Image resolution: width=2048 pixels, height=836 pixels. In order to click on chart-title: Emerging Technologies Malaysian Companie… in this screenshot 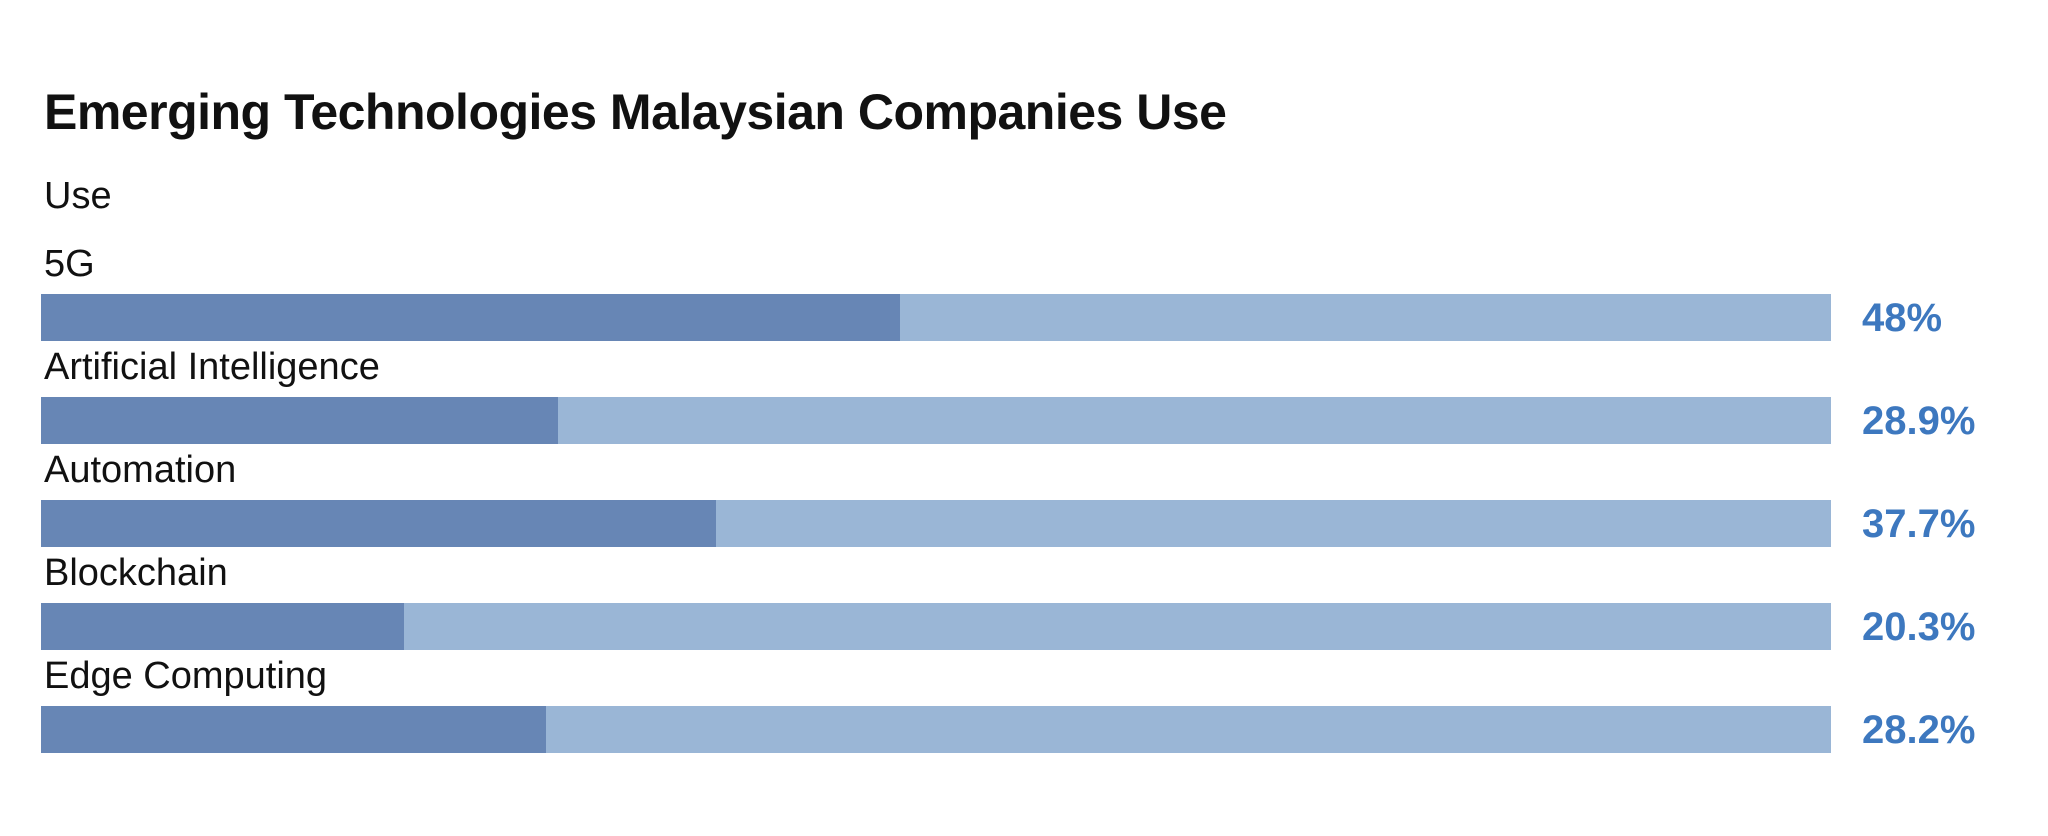, I will do `click(635, 112)`.